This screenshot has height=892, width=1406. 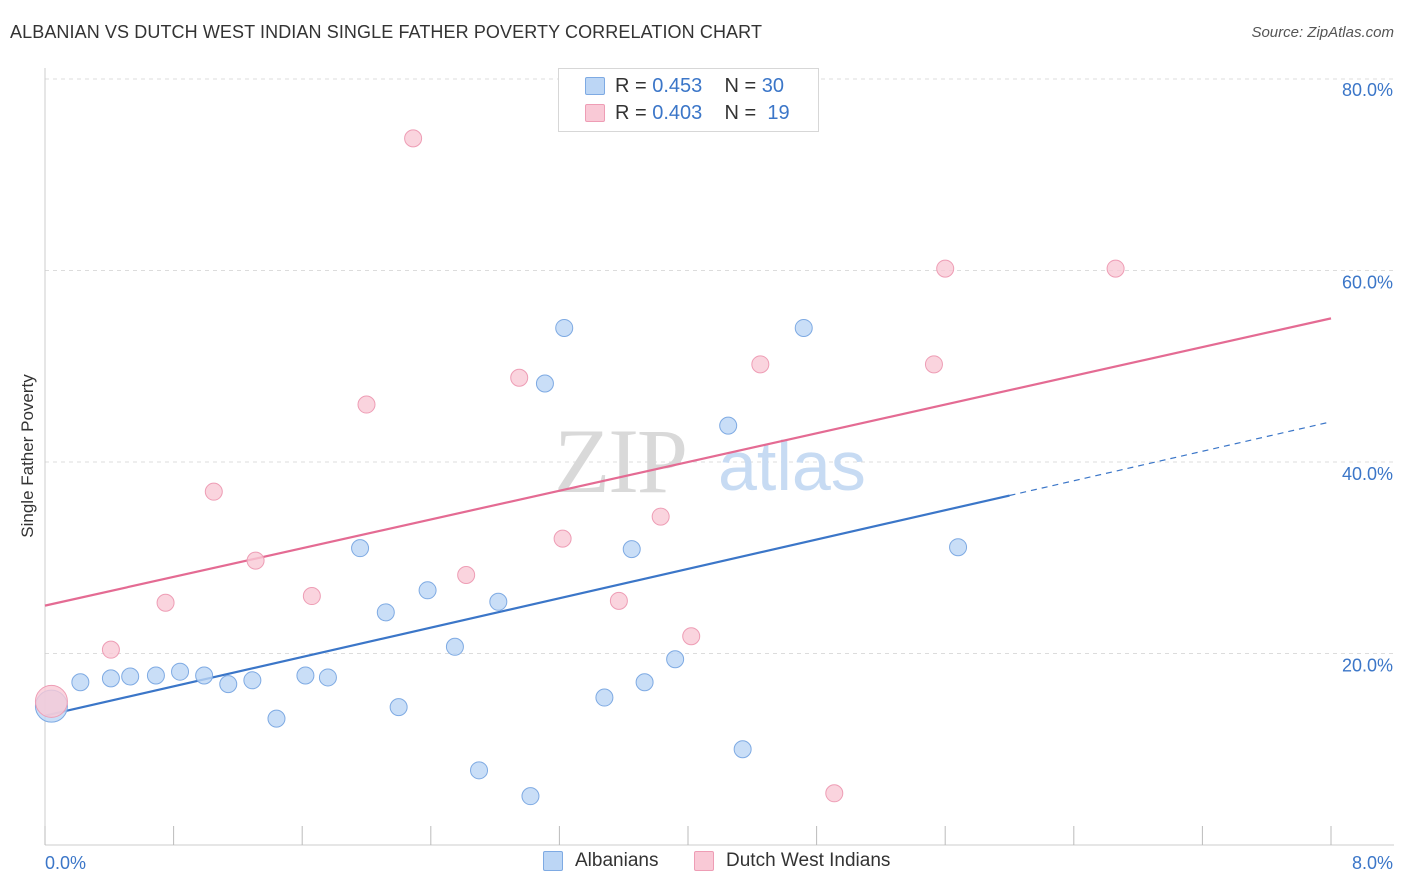 What do you see at coordinates (1170, 459) in the screenshot?
I see `trend-line-albanians-extension` at bounding box center [1170, 459].